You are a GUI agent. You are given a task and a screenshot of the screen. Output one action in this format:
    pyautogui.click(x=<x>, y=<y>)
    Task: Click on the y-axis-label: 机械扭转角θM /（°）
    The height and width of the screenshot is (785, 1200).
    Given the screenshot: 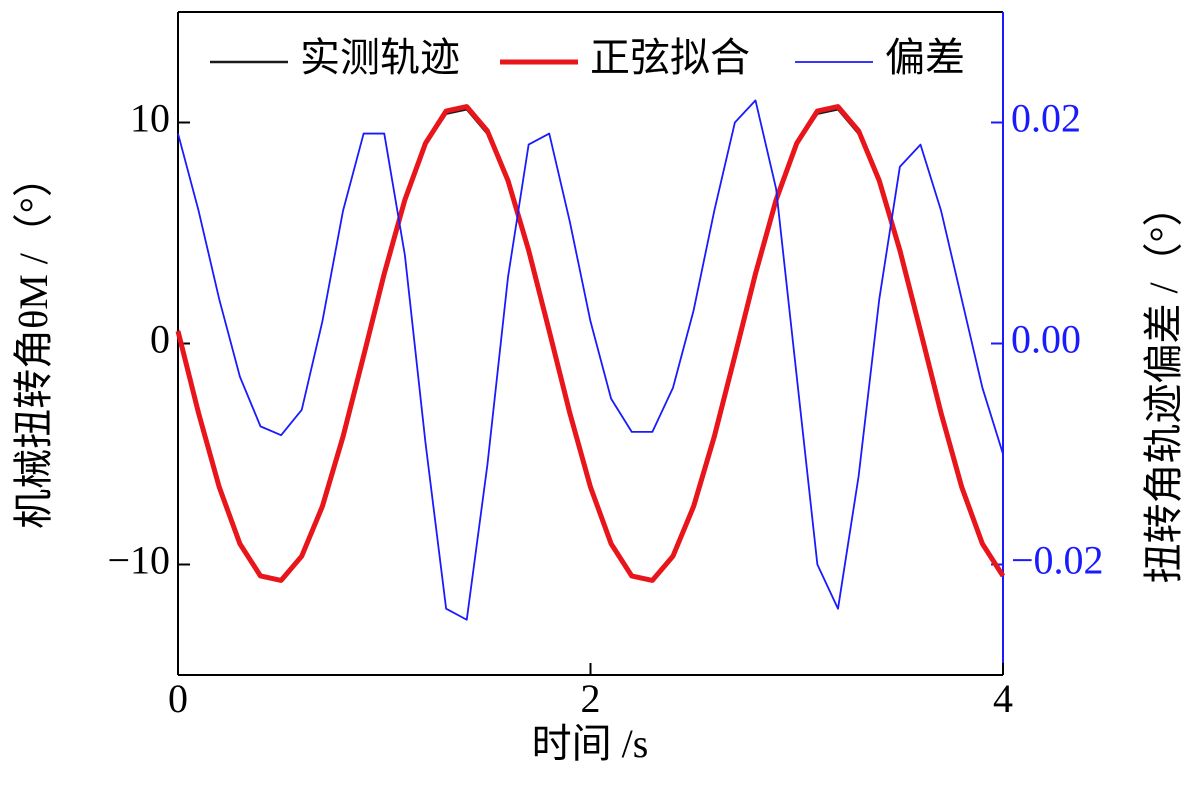 What is the action you would take?
    pyautogui.click(x=33, y=343)
    